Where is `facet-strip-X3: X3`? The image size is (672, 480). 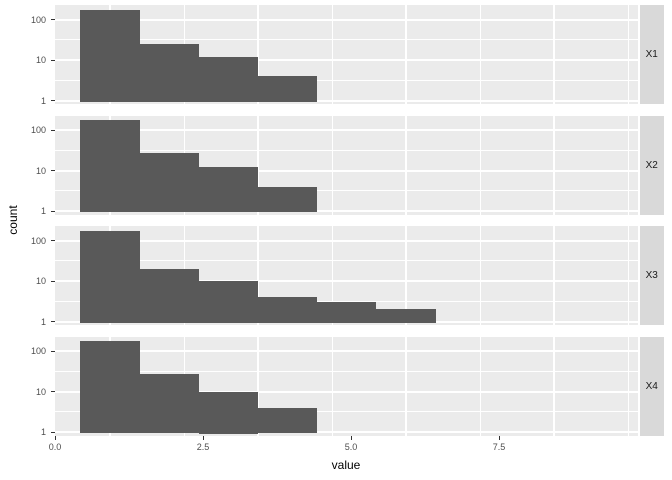 facet-strip-X3: X3 is located at coordinates (651, 275).